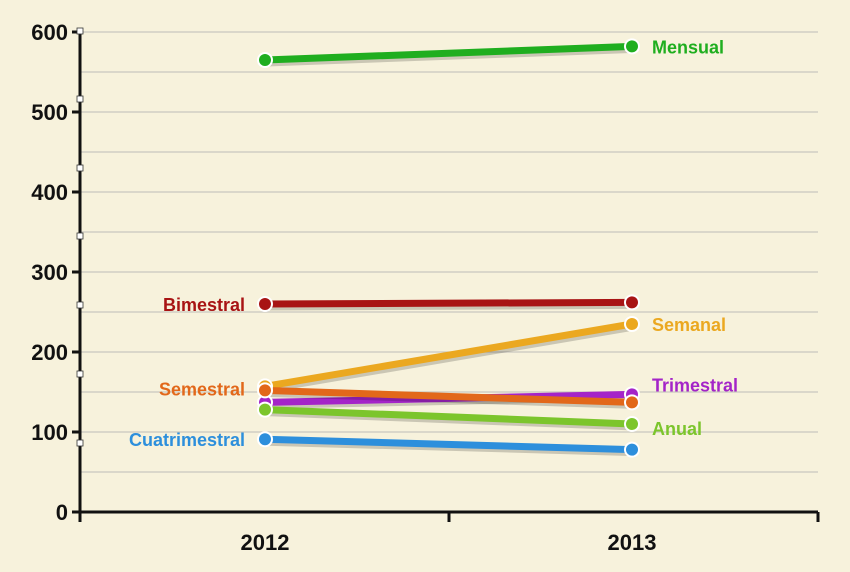  What do you see at coordinates (49, 112) in the screenshot?
I see `y-tick-label: 500` at bounding box center [49, 112].